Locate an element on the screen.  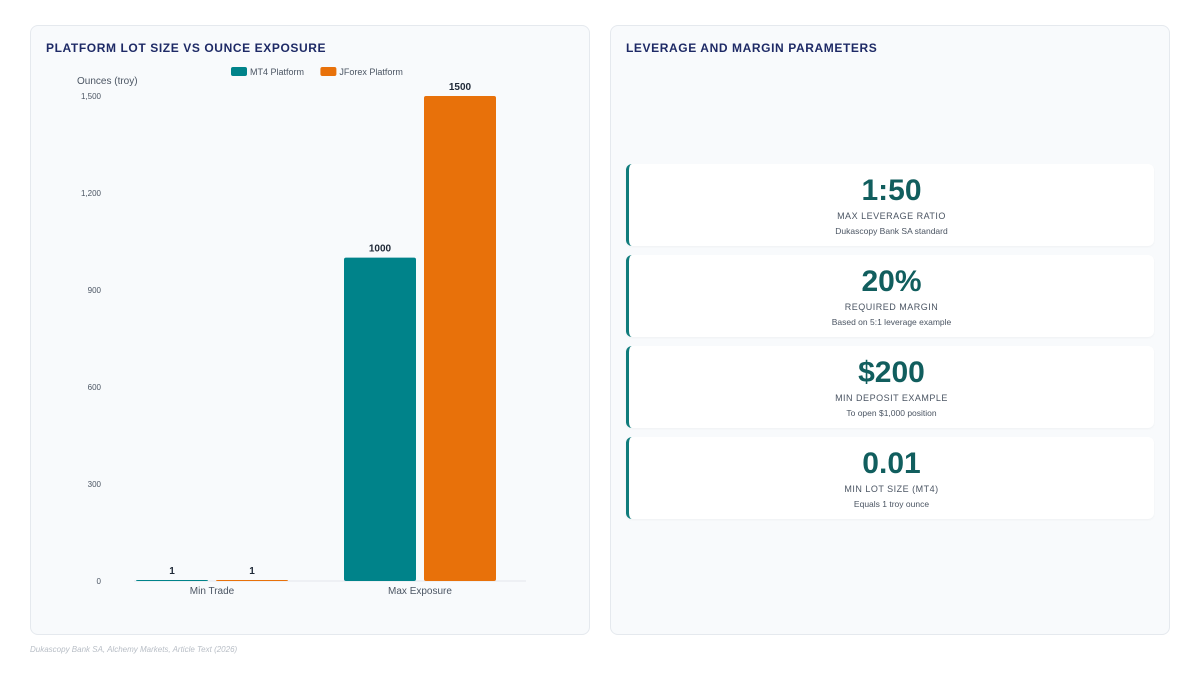
data-label: 1000 is located at coordinates (380, 249).